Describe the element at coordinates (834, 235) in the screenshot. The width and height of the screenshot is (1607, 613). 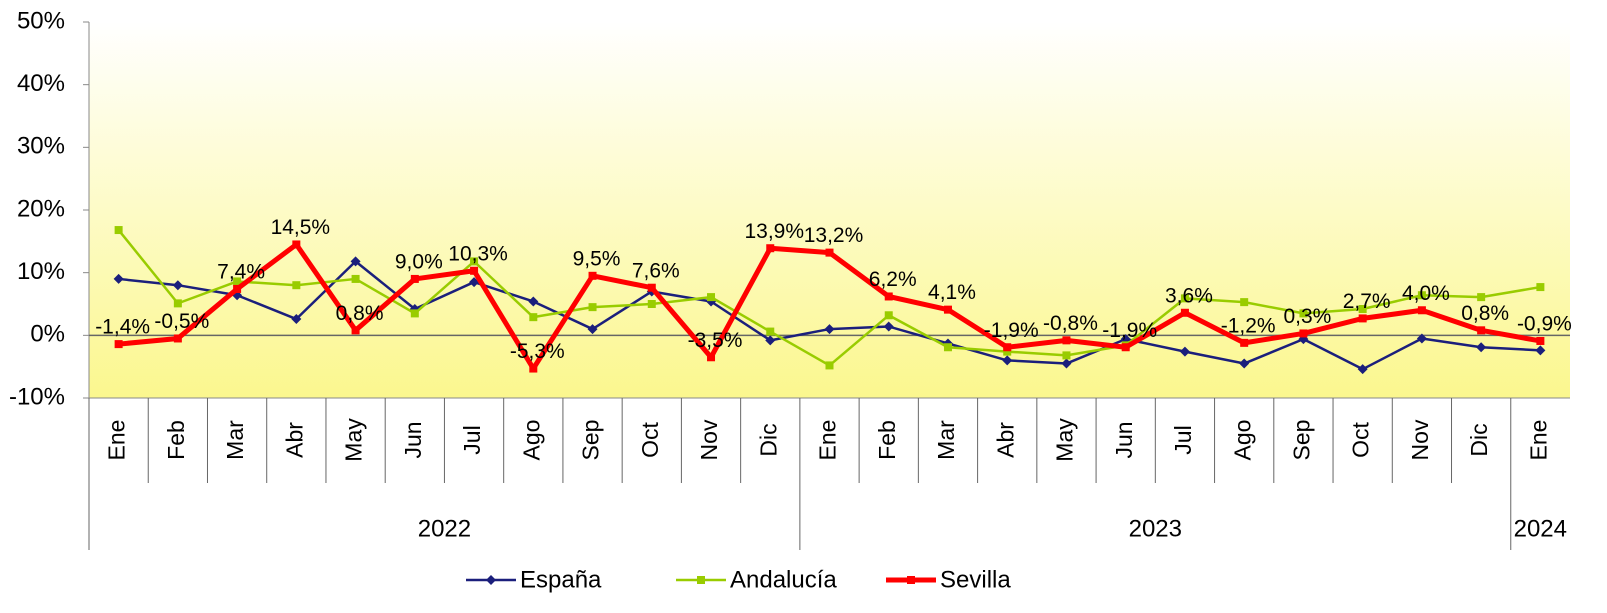
I see `data-label: 13,2%` at that location.